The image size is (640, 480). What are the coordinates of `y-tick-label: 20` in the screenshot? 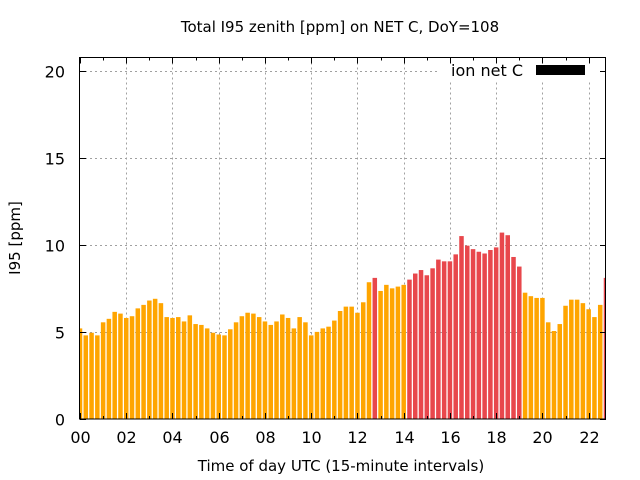 It's located at (55, 72).